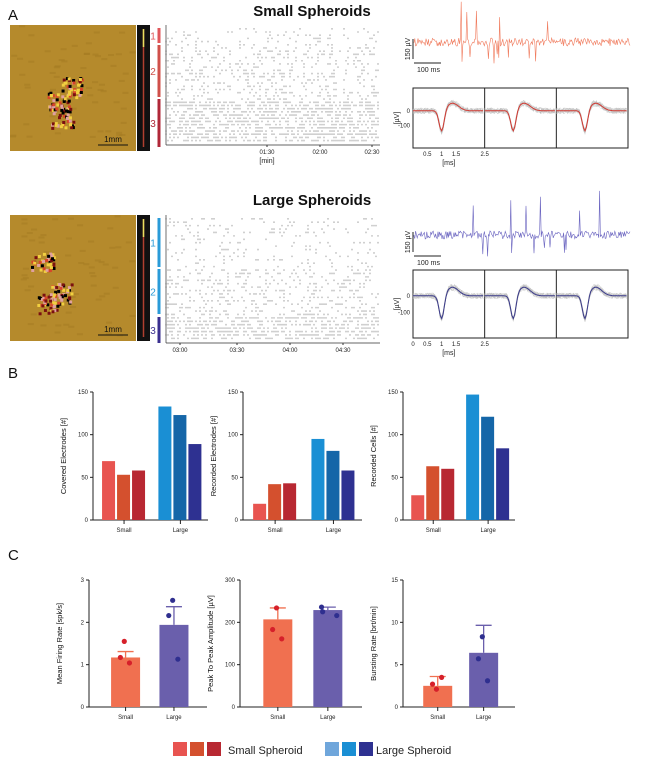  Describe the element at coordinates (442, 462) in the screenshot. I see `chart-3: 0 50 100 150 Recorded Cells [#] Small Large` at that location.